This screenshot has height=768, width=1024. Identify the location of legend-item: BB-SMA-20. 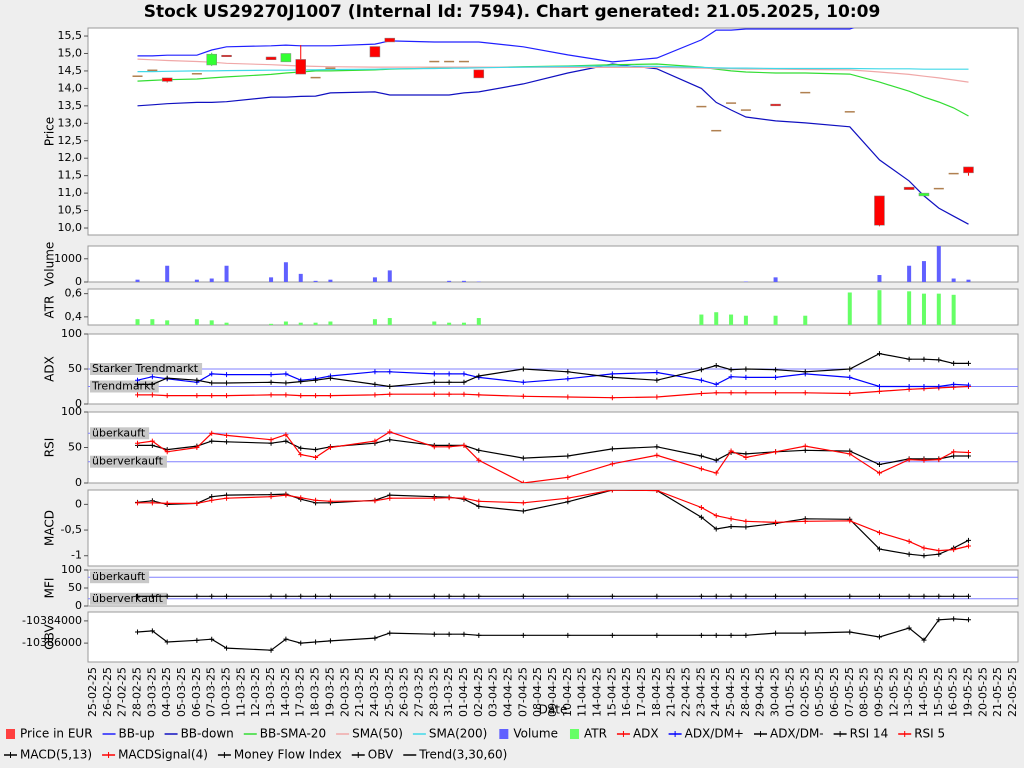
(284, 734).